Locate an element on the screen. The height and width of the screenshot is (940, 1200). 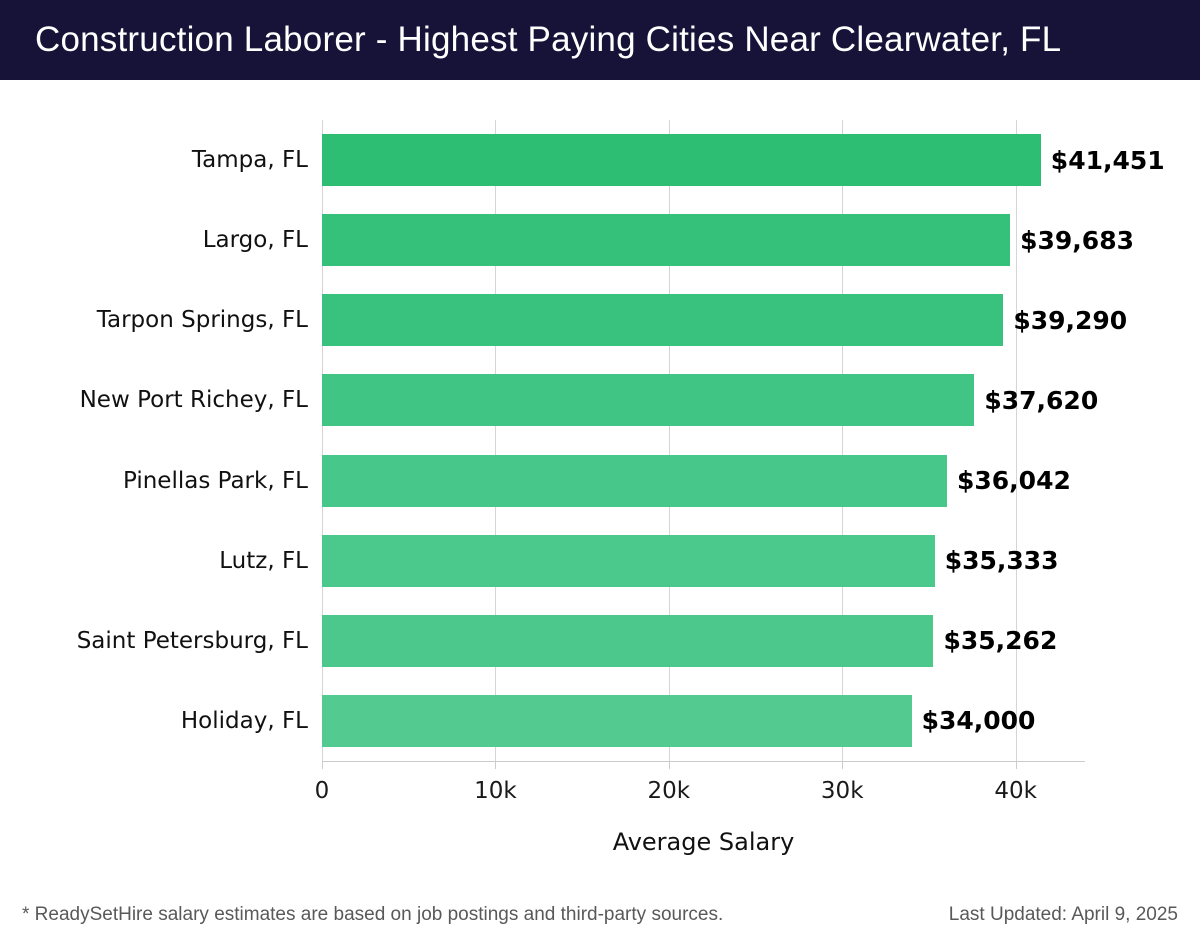
category-label: Lutz, FL is located at coordinates (263, 560).